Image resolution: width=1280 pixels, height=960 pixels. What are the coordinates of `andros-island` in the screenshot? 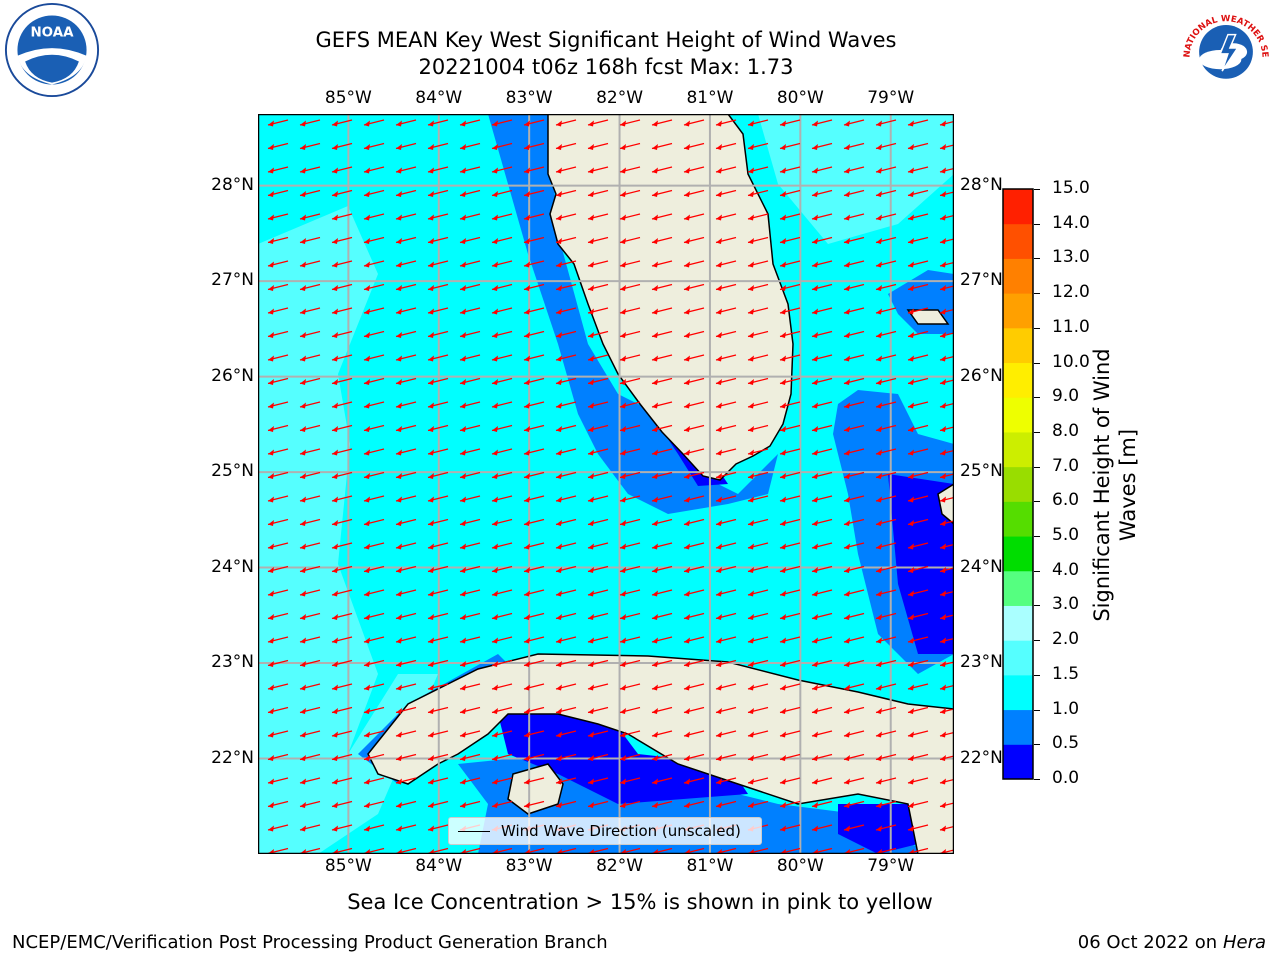 It's located at (945, 504).